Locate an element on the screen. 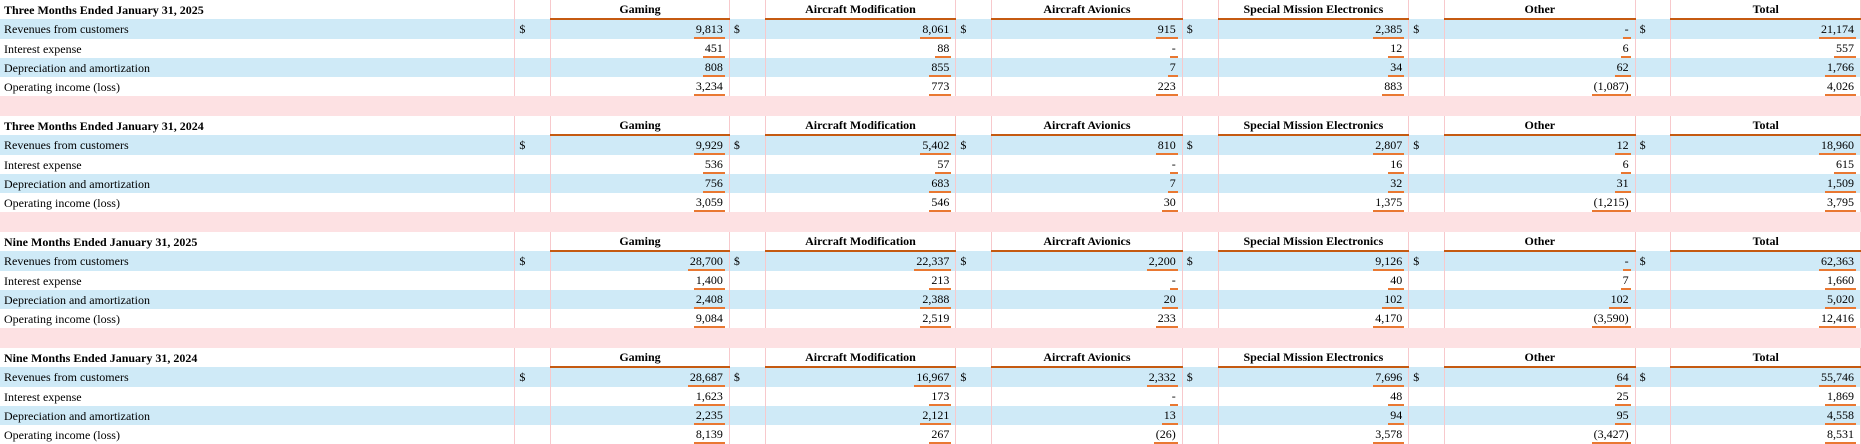 The width and height of the screenshot is (1861, 444). value-cell-aircraft-avionics-value: 7 is located at coordinates (1172, 68).